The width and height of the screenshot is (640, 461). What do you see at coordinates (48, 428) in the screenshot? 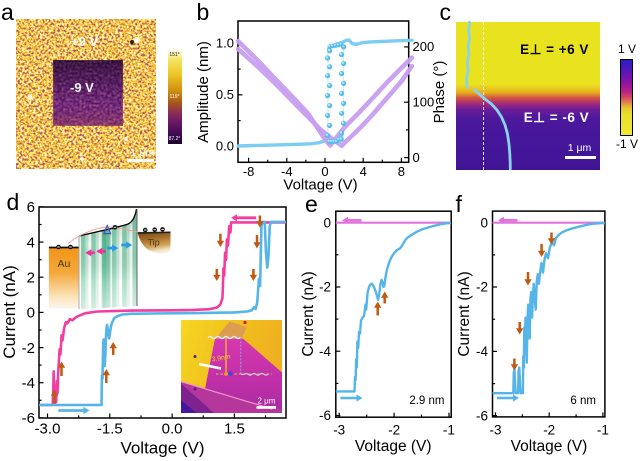
I see `svg-text: -3.0` at bounding box center [48, 428].